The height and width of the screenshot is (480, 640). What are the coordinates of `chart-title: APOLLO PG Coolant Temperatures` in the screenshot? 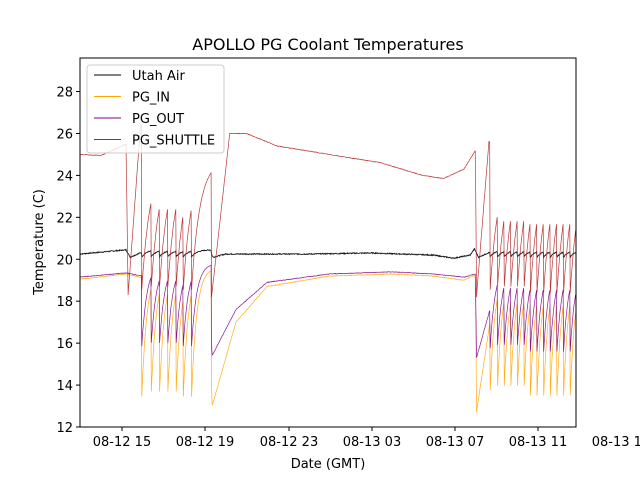 It's located at (327, 44).